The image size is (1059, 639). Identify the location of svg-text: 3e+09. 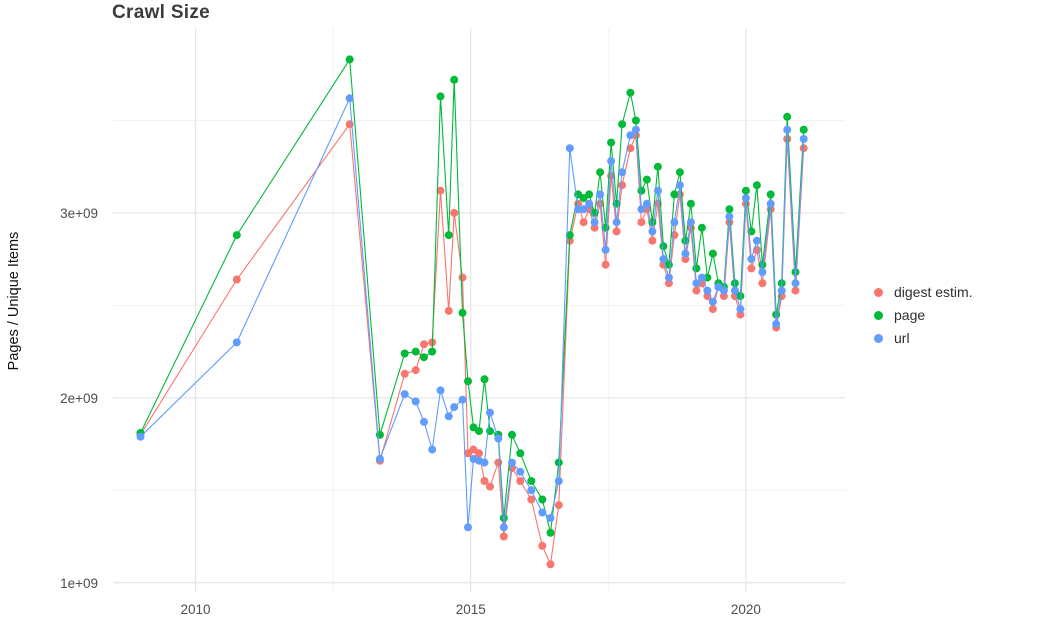
(79, 213).